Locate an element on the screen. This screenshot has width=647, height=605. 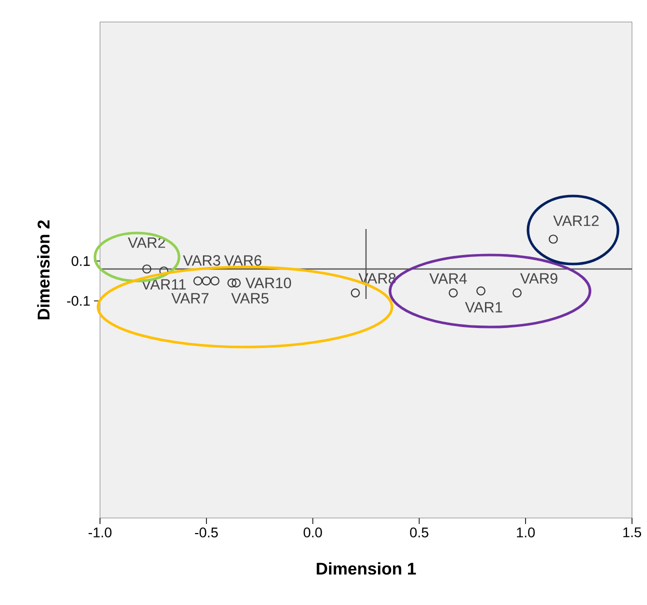
series-label: VAR3 is located at coordinates (201, 260).